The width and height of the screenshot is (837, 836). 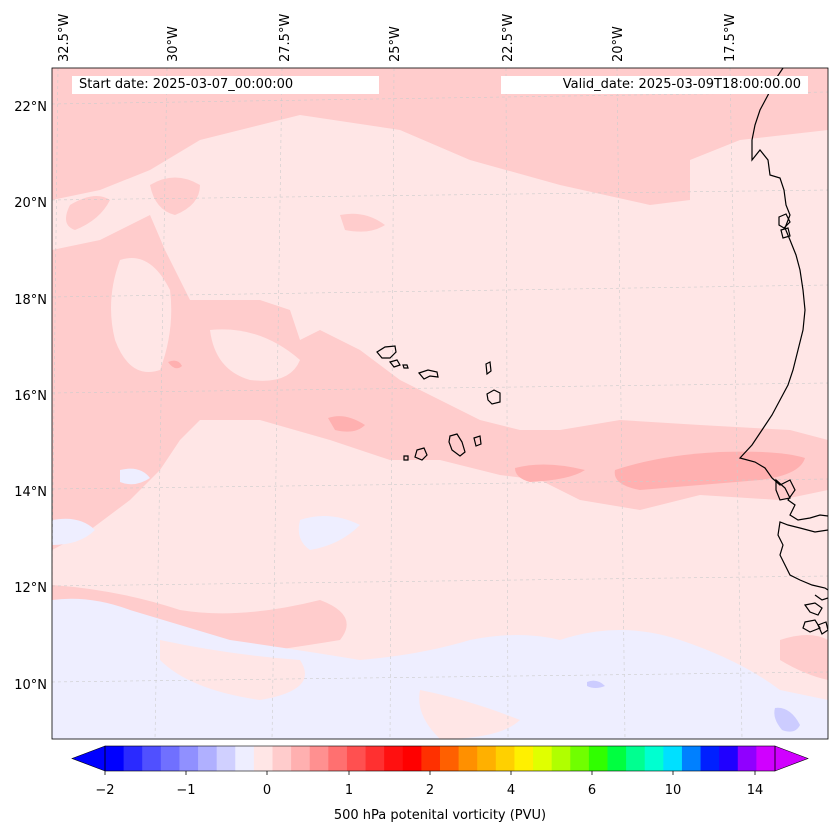 I want to click on lat-label: 14°N, so click(x=30, y=492).